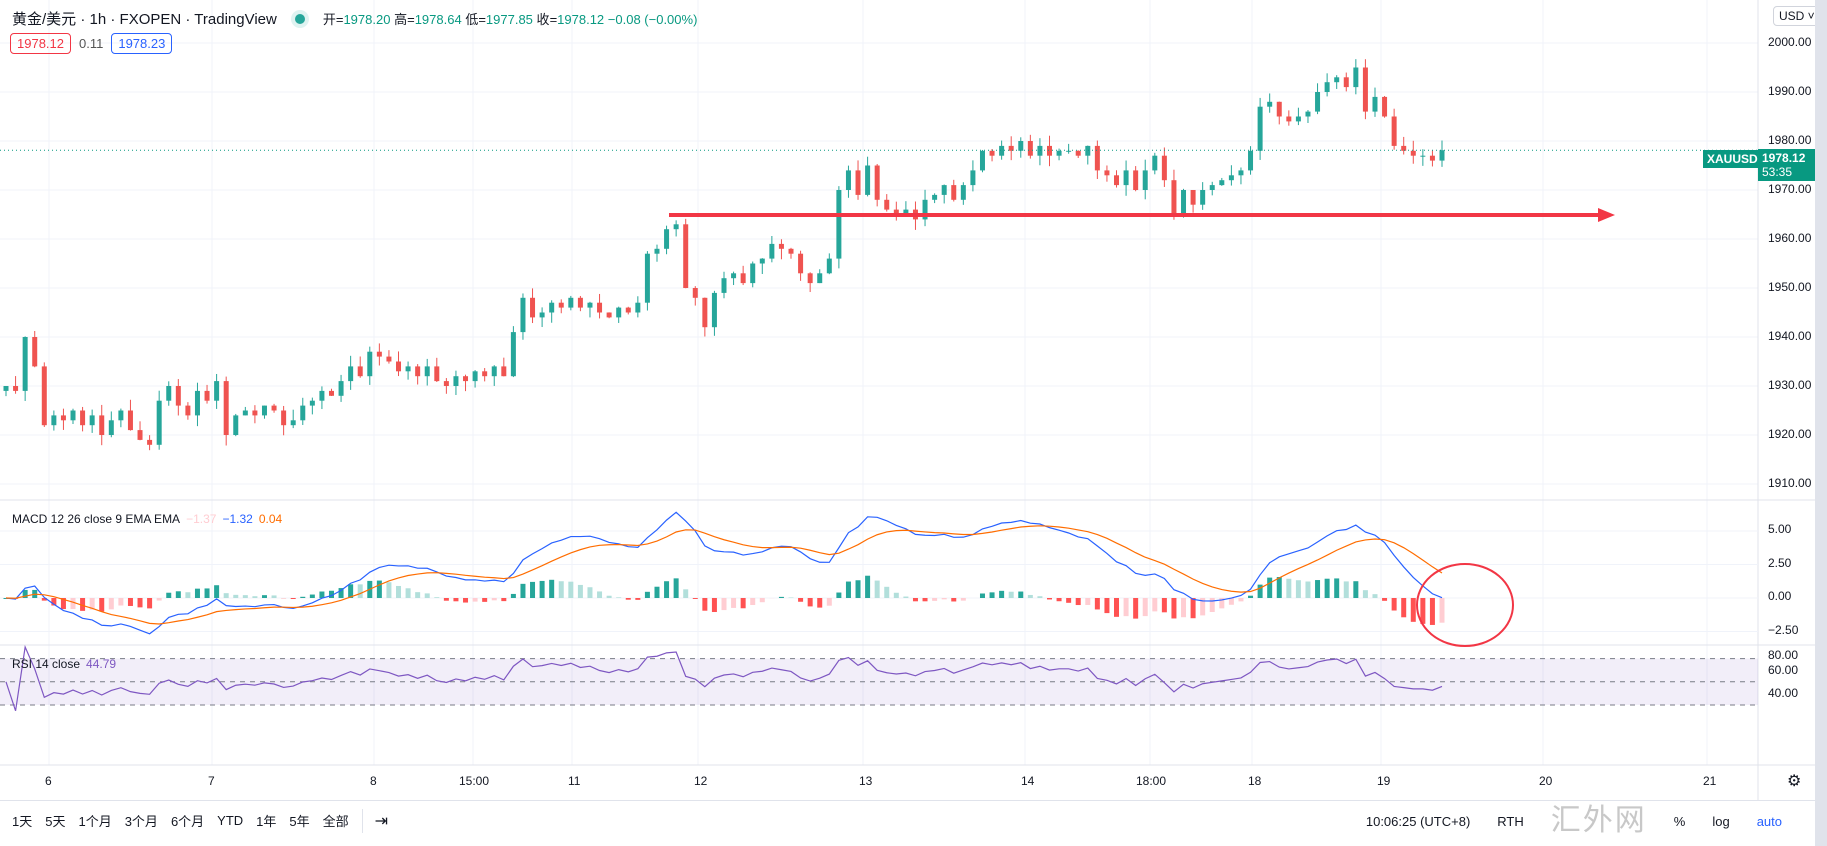  I want to click on time-axis-label: 13, so click(866, 781).